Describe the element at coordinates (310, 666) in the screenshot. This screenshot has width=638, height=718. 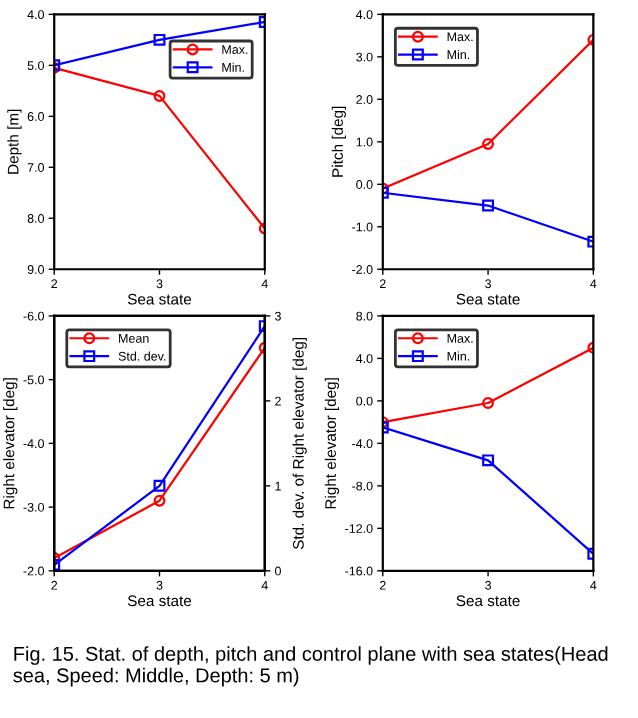
I see `caption: Fig. 15. Stat. of depth, pitch and control plane with sea states(Head sea, Speed: Middle, Depth: 5 m)` at that location.